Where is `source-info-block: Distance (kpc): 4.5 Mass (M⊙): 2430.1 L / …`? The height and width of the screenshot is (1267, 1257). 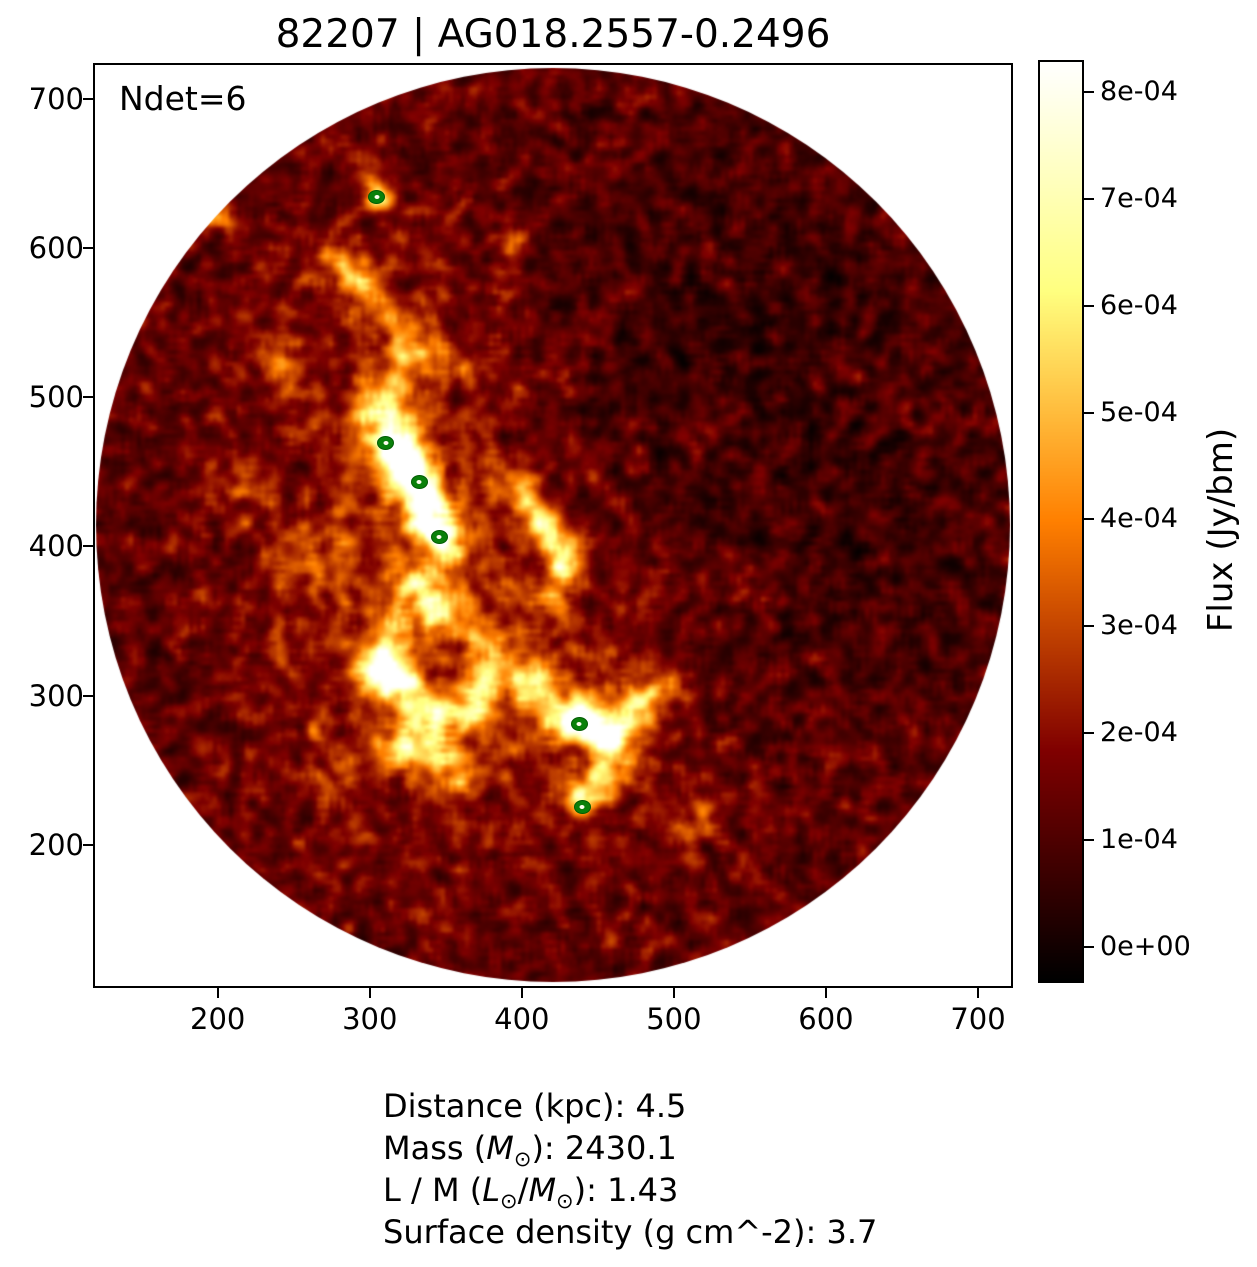 source-info-block: Distance (kpc): 4.5 Mass (M⊙): 2430.1 L / … is located at coordinates (630, 1169).